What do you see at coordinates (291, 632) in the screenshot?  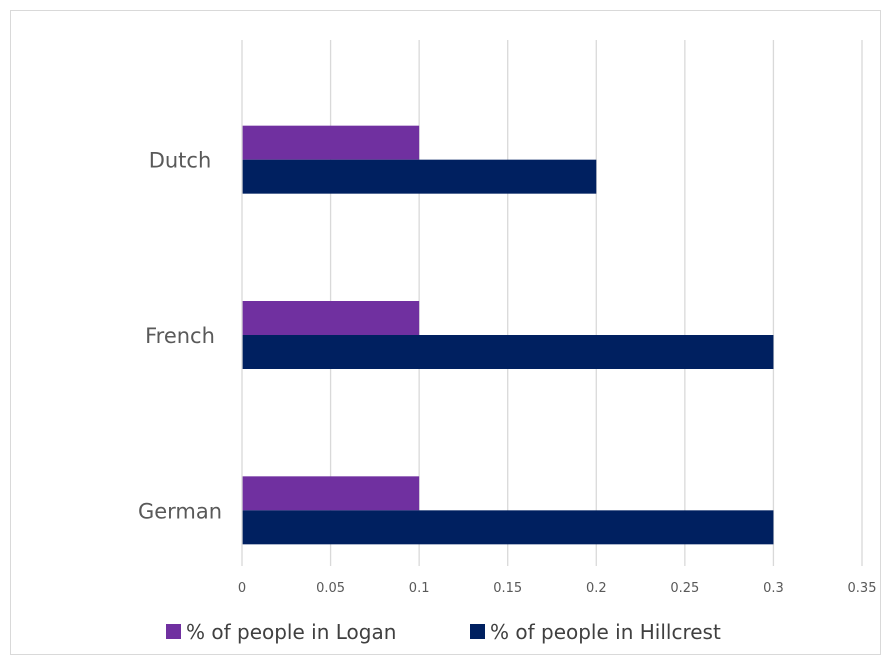 I see `legend-label: % of people in Logan` at bounding box center [291, 632].